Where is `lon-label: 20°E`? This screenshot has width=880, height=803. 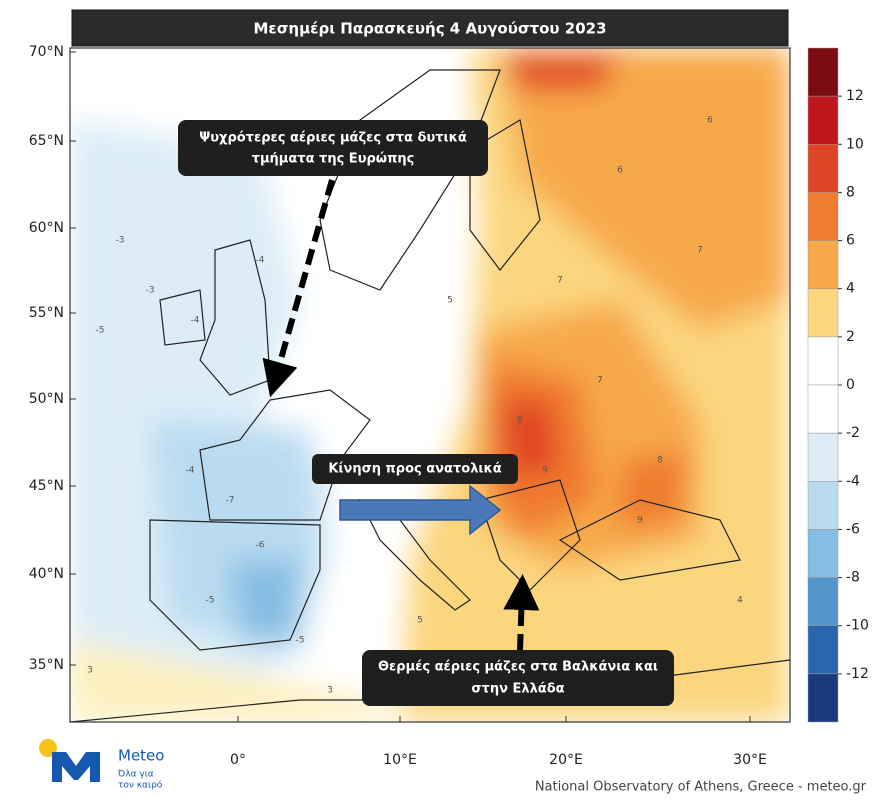
lon-label: 20°E is located at coordinates (566, 760).